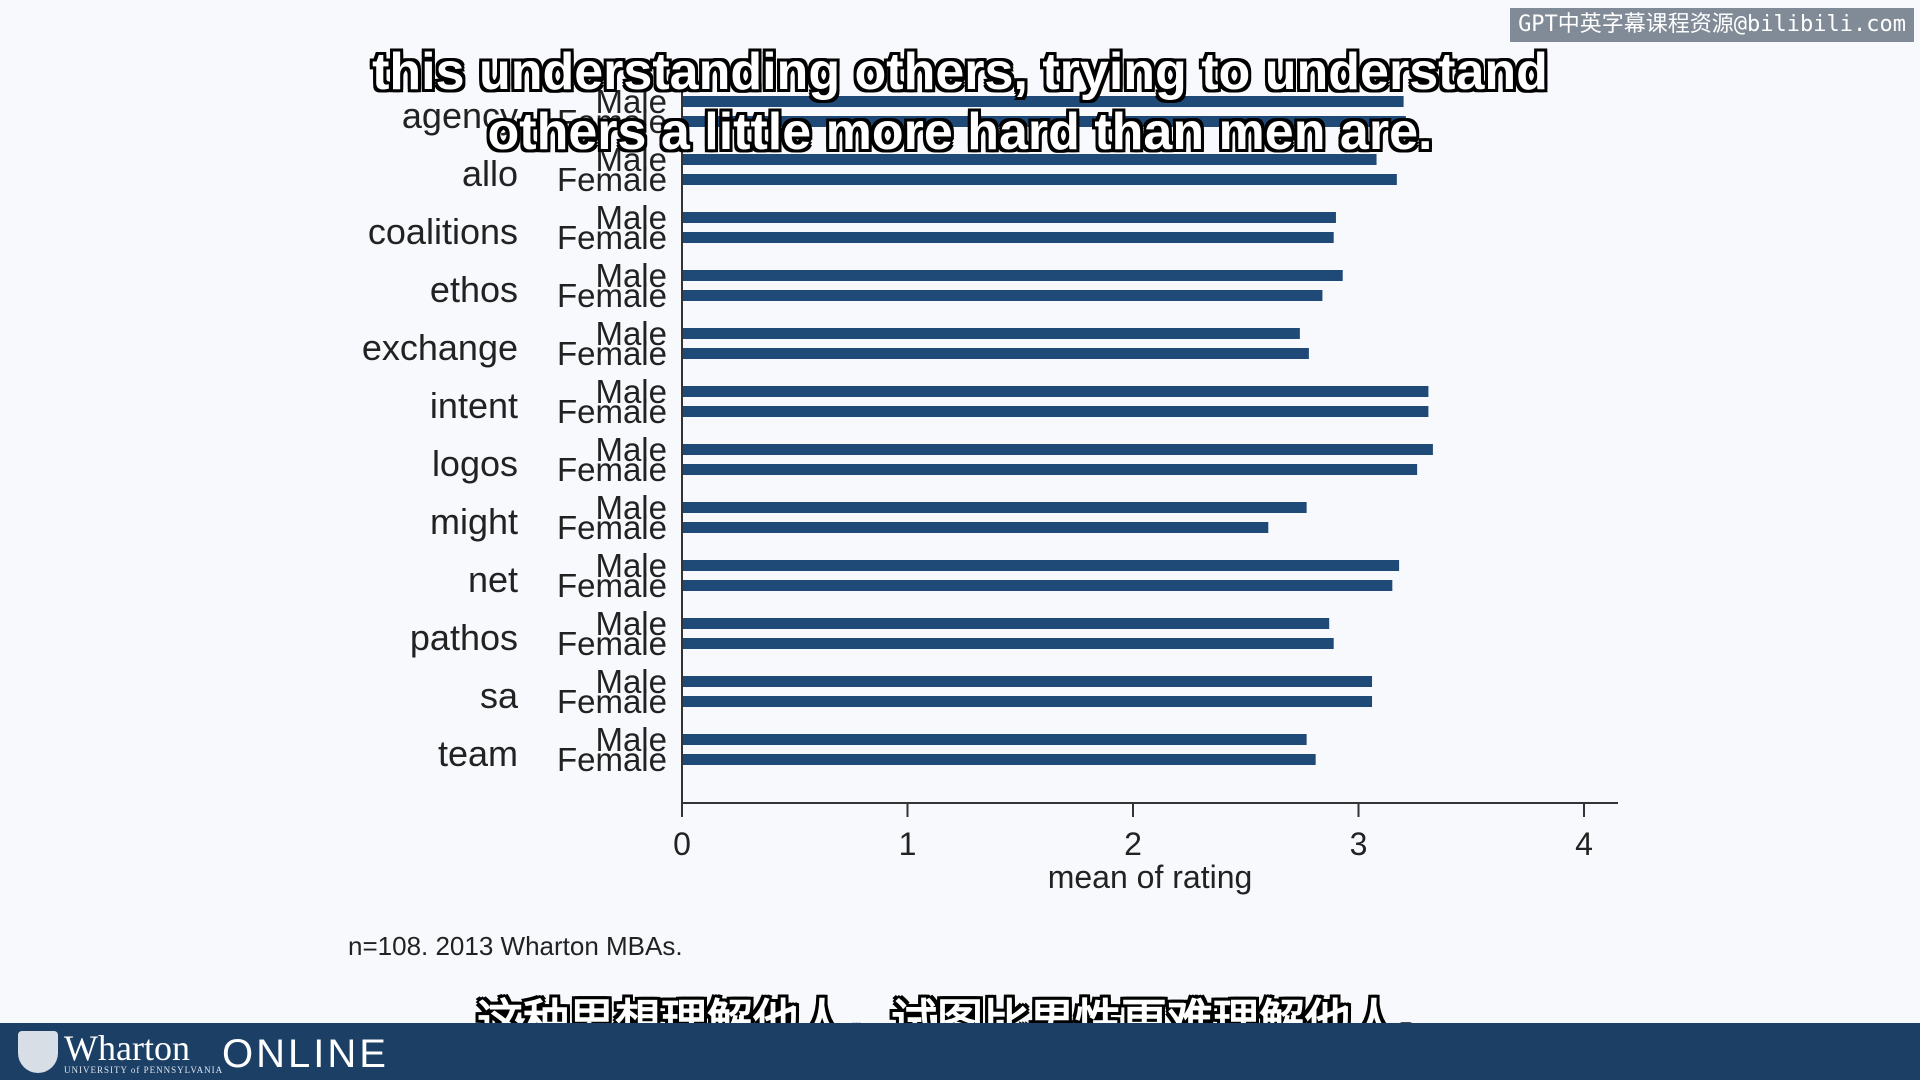  What do you see at coordinates (474, 521) in the screenshot?
I see `category-label: might` at bounding box center [474, 521].